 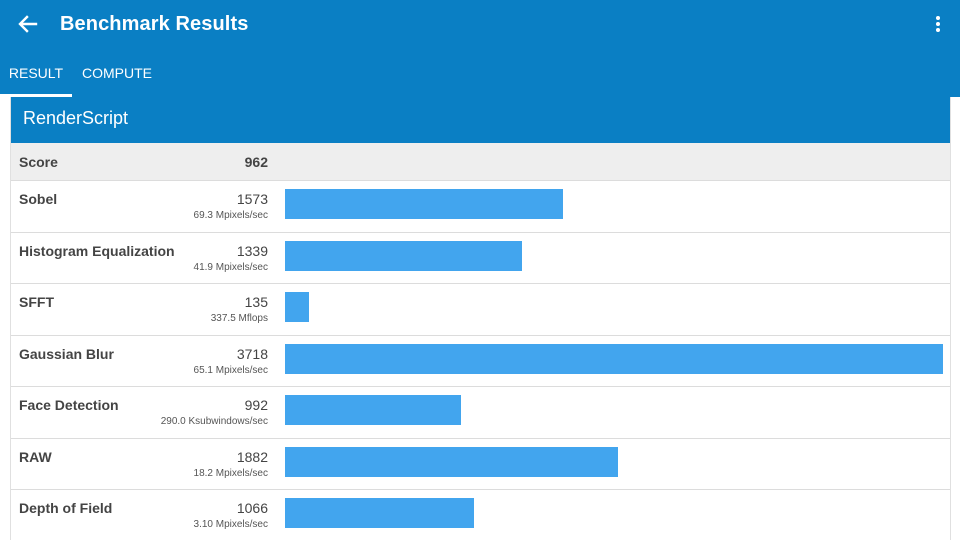 I want to click on score-row: Score 962, so click(x=480, y=162).